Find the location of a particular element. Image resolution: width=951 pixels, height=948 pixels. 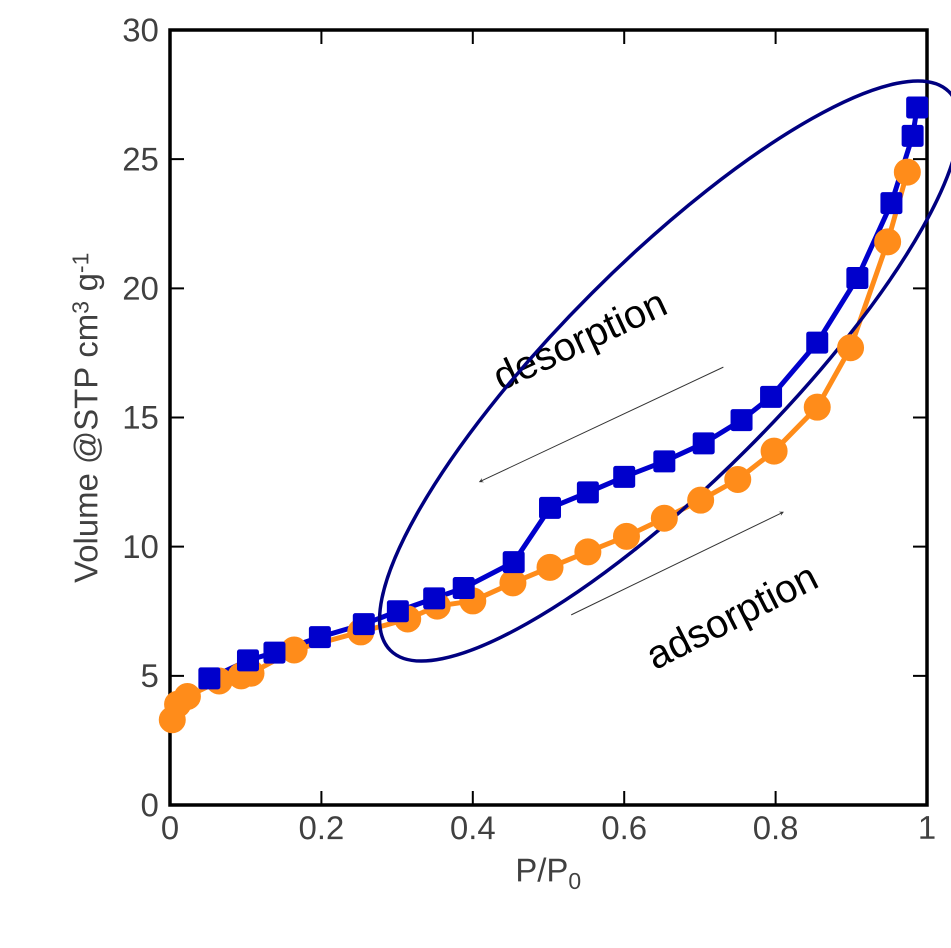

y-tick-label: 0 is located at coordinates (150, 805).